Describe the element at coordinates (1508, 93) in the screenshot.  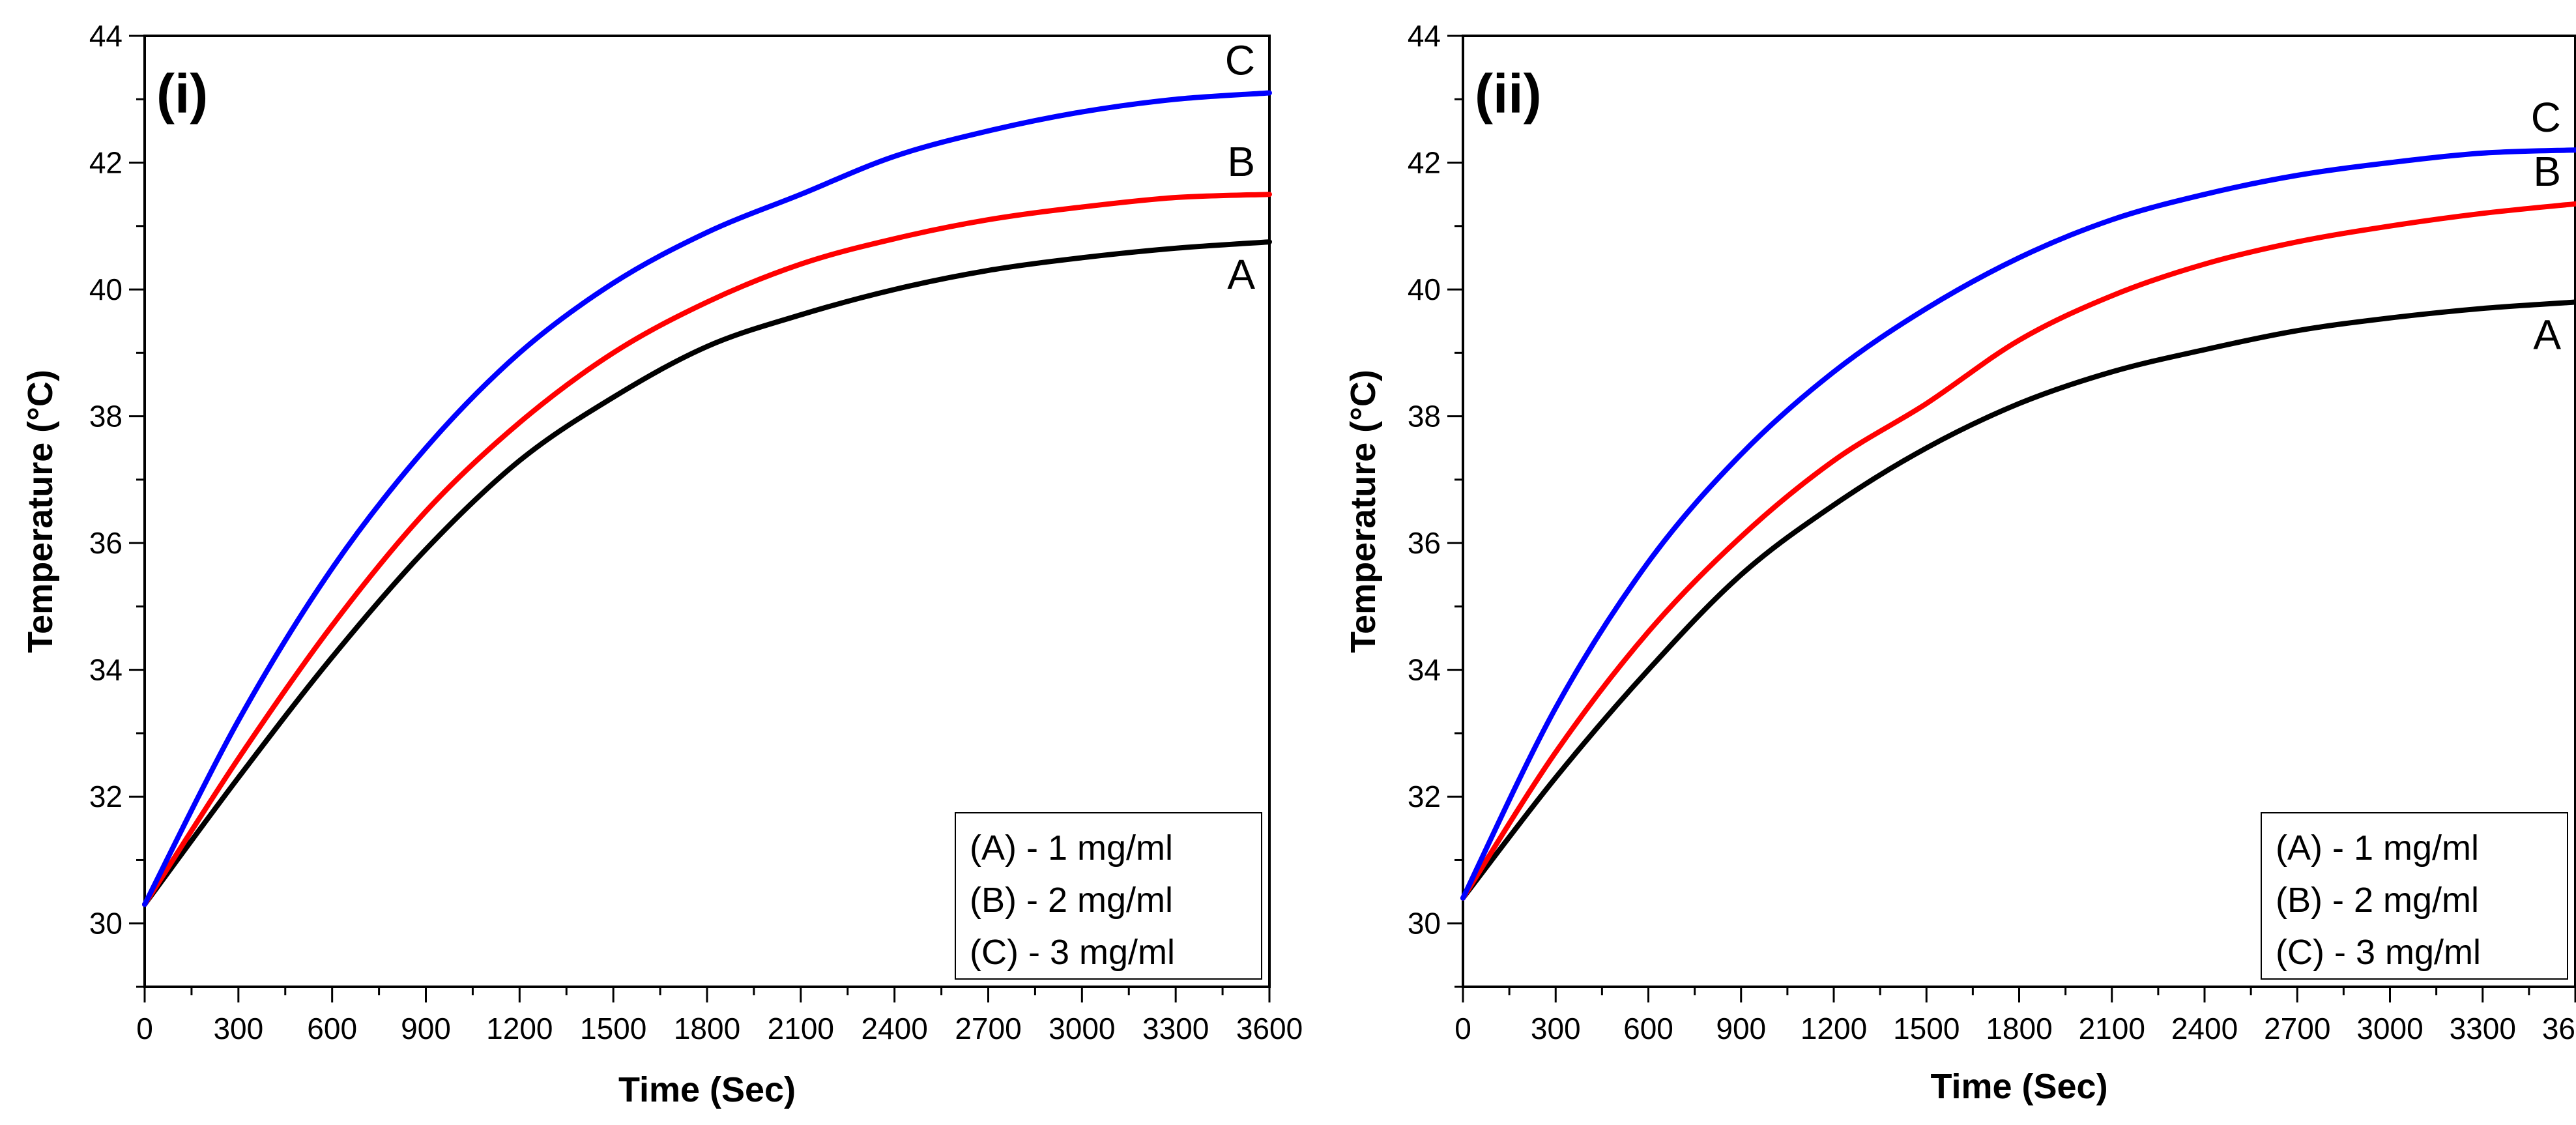
I see `panel-label: (ii)` at that location.